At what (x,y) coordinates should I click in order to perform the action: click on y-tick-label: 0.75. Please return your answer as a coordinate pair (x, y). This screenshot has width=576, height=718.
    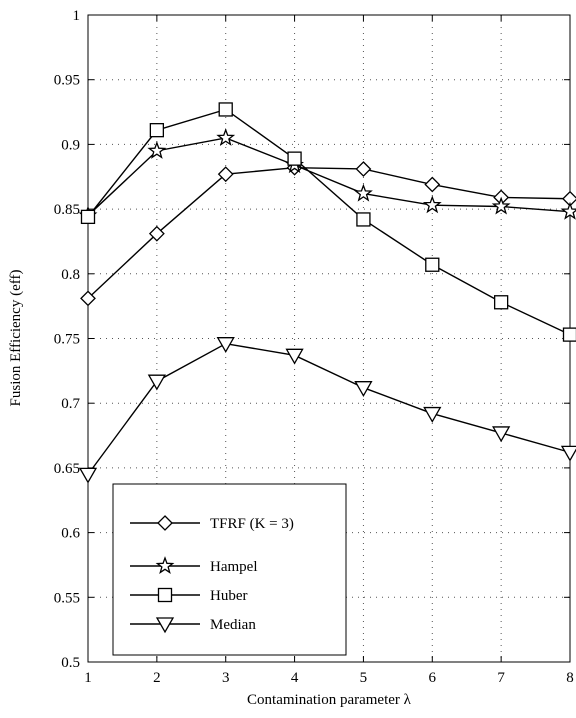
    Looking at the image, I should click on (67, 340).